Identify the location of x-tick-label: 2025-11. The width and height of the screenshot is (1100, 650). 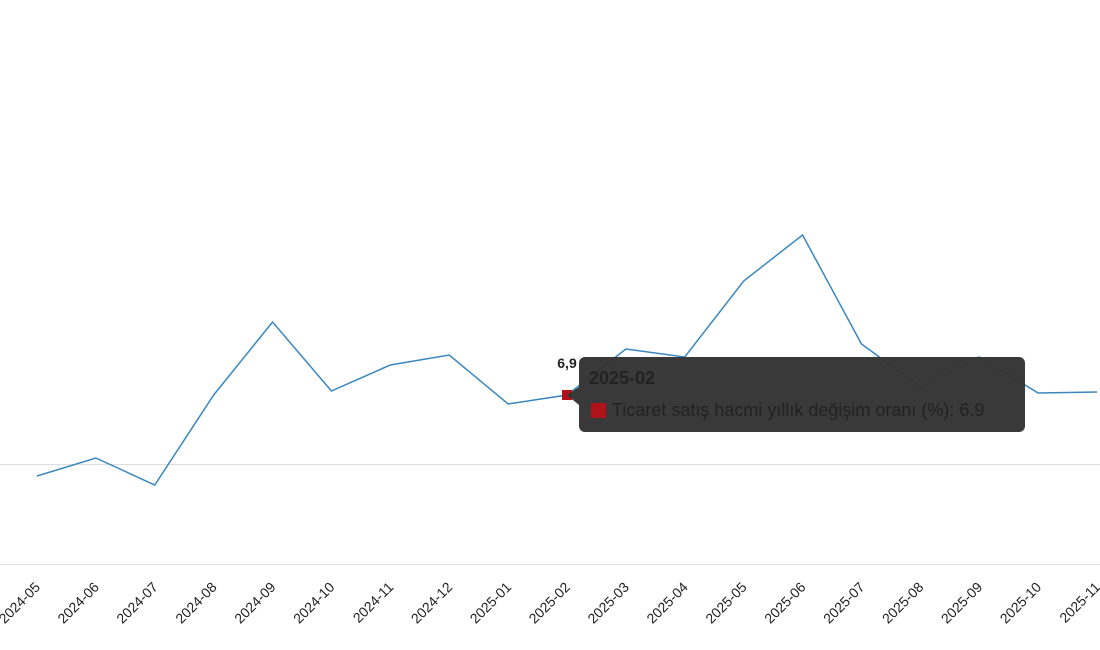
(1078, 602).